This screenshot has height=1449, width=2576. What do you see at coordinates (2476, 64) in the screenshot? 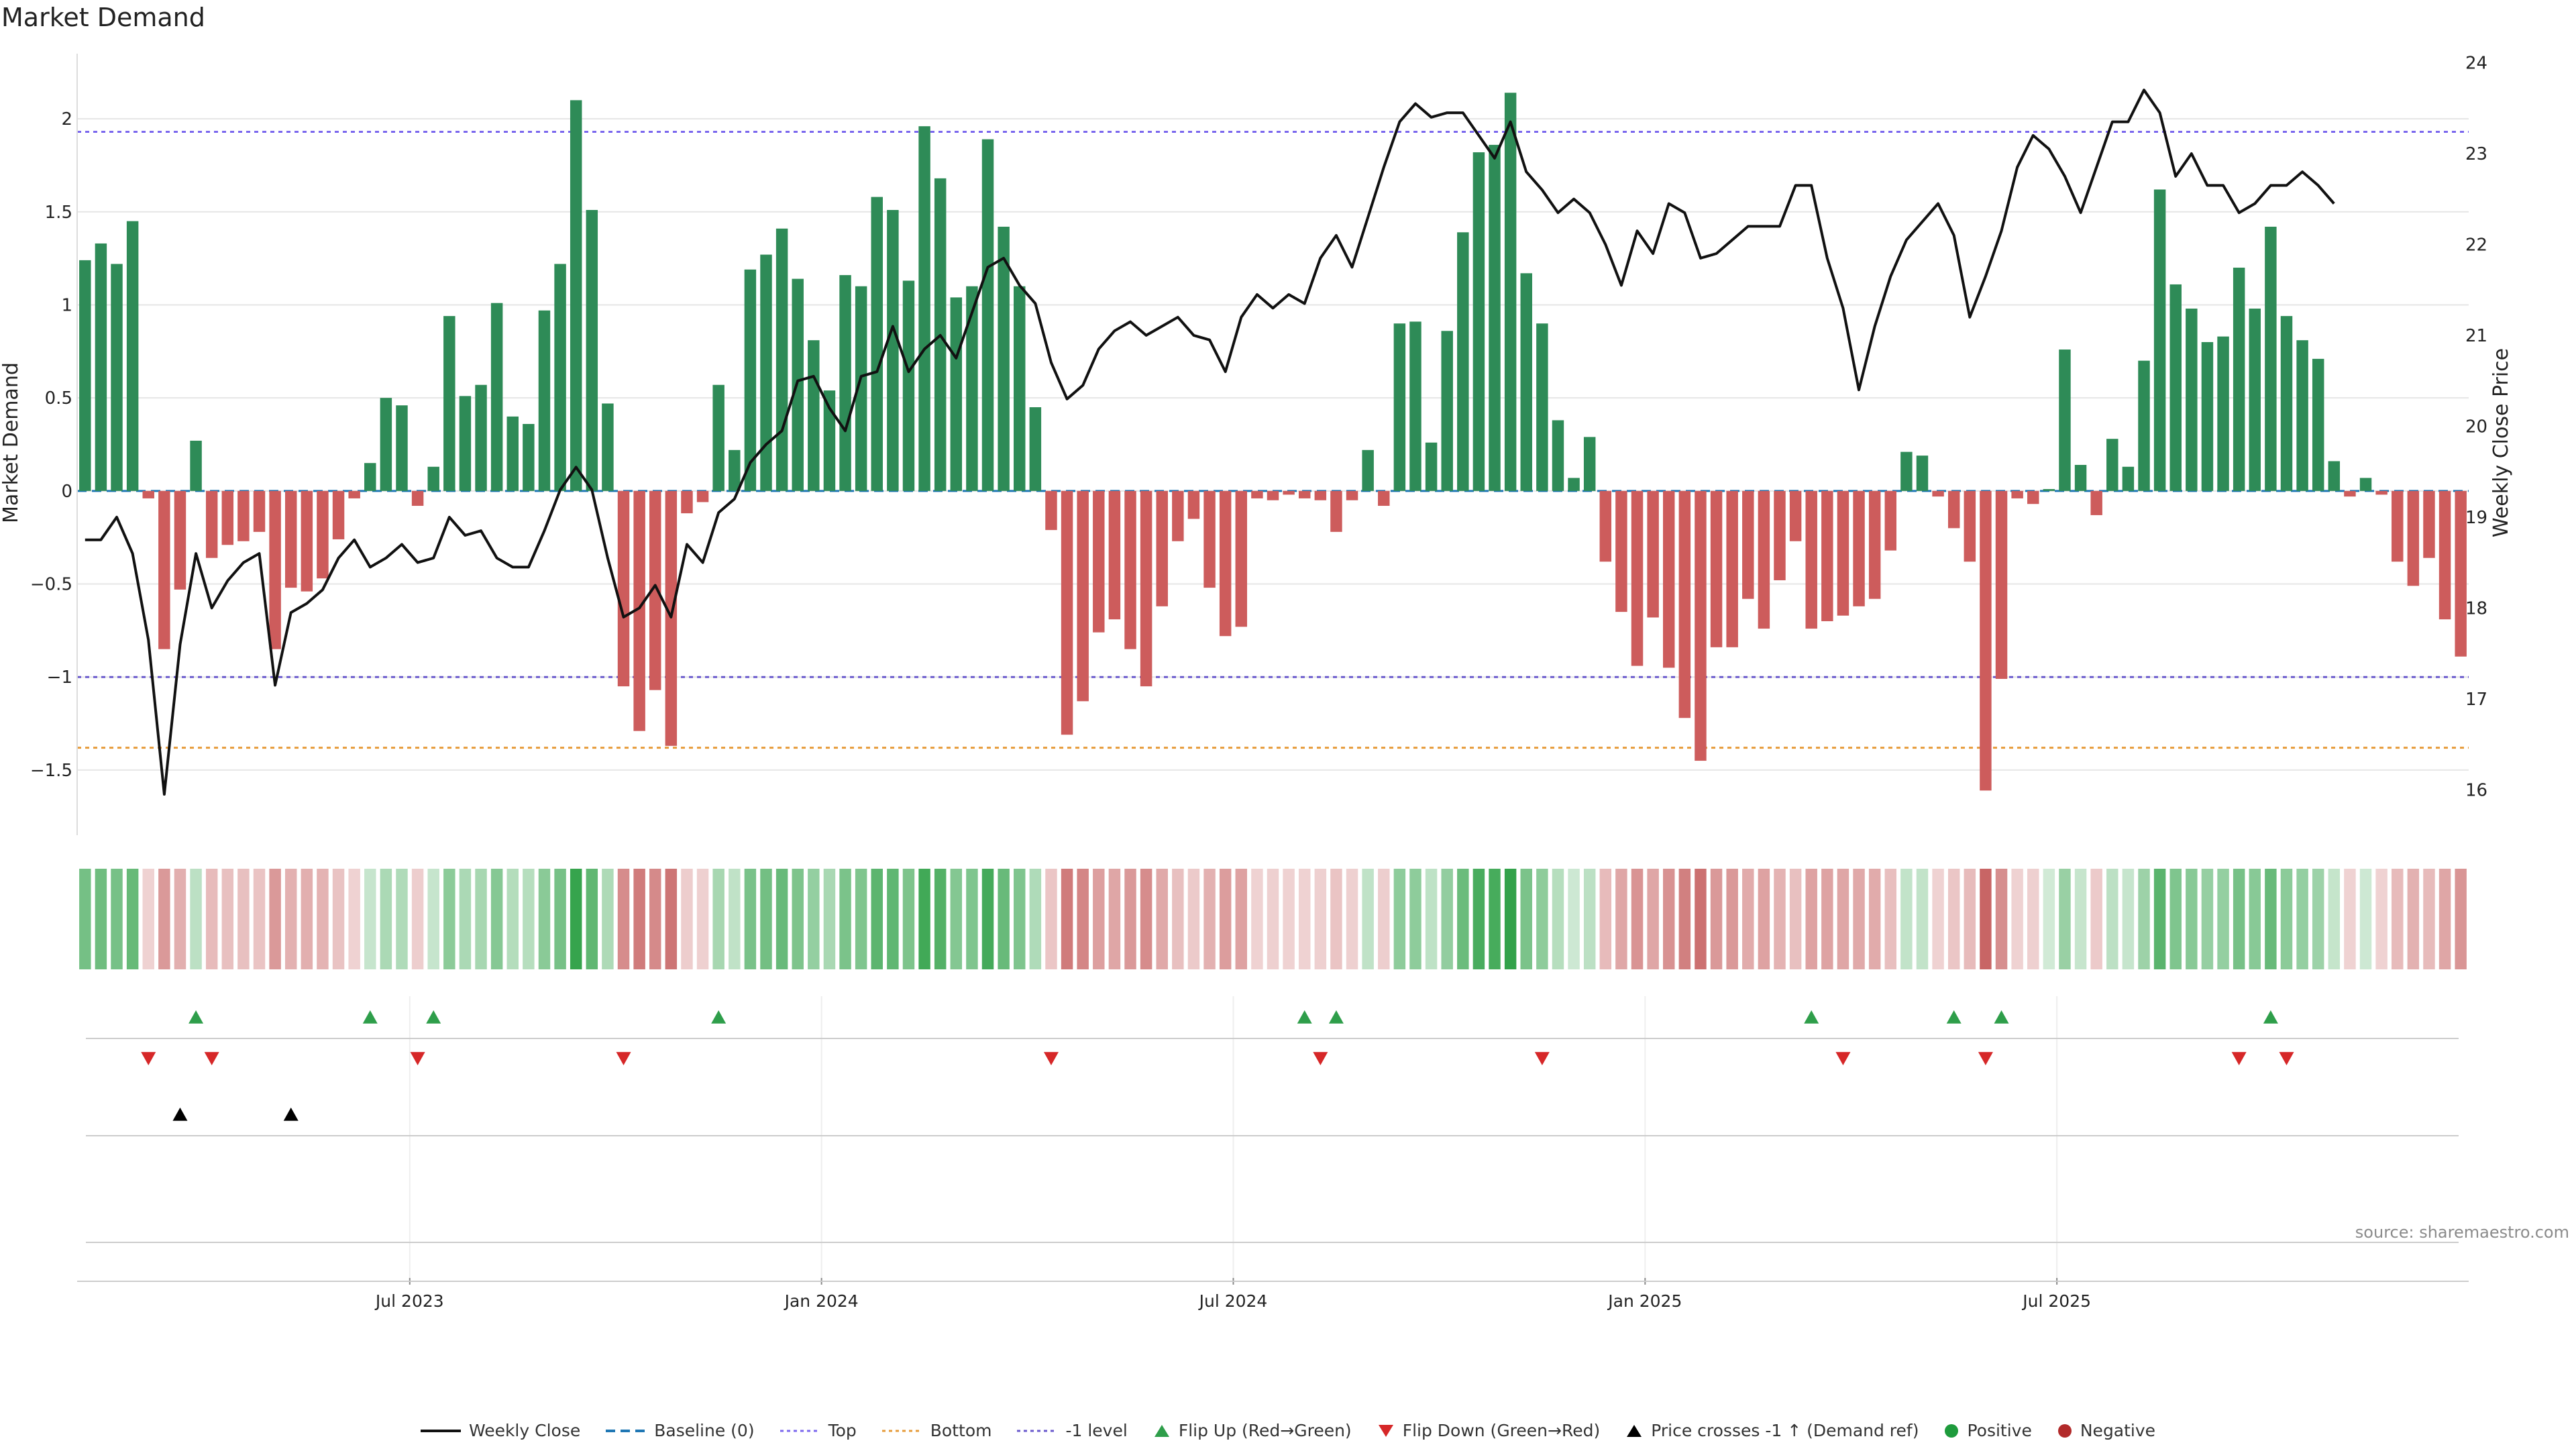
I see `y-tick-label-right: 24` at bounding box center [2476, 64].